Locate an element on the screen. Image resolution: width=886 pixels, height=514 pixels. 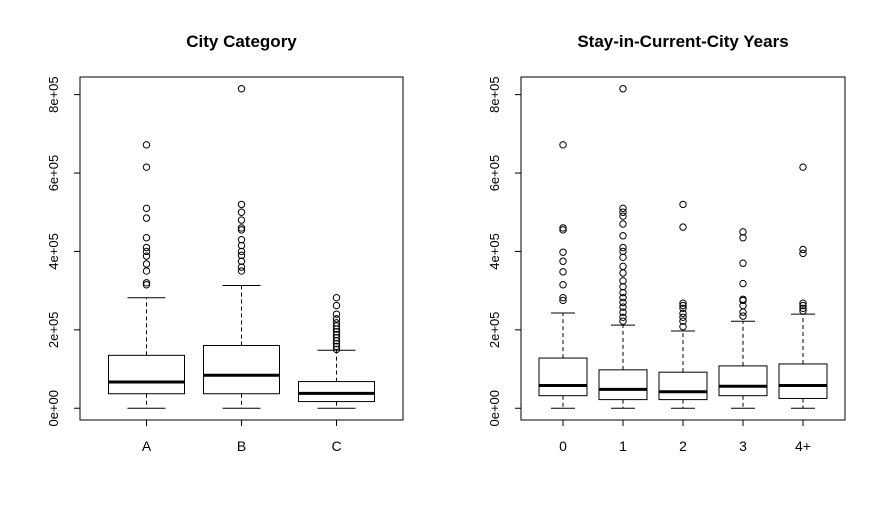
x-category-label: C is located at coordinates (336, 446).